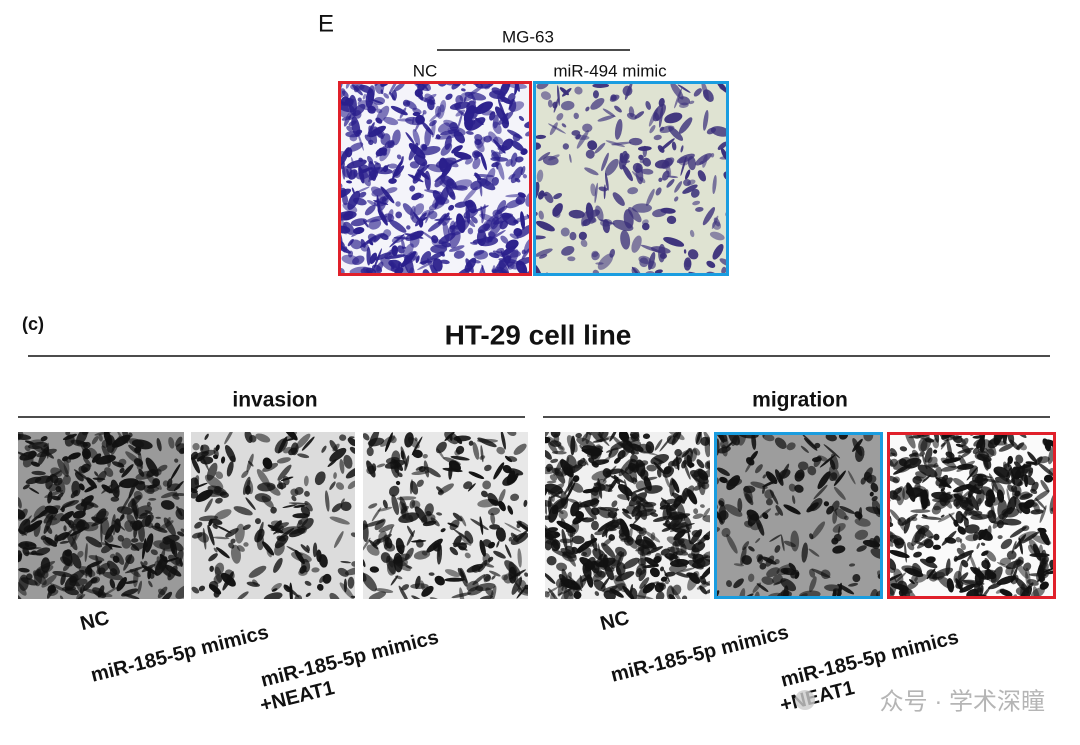 The width and height of the screenshot is (1080, 745). I want to click on highlight-border, so click(798, 515).